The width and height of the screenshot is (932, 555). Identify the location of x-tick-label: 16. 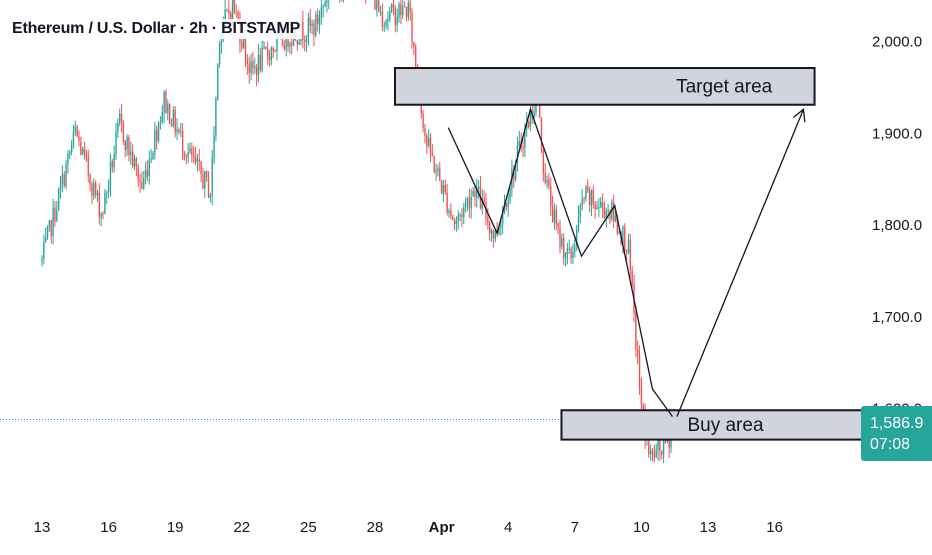
(774, 527).